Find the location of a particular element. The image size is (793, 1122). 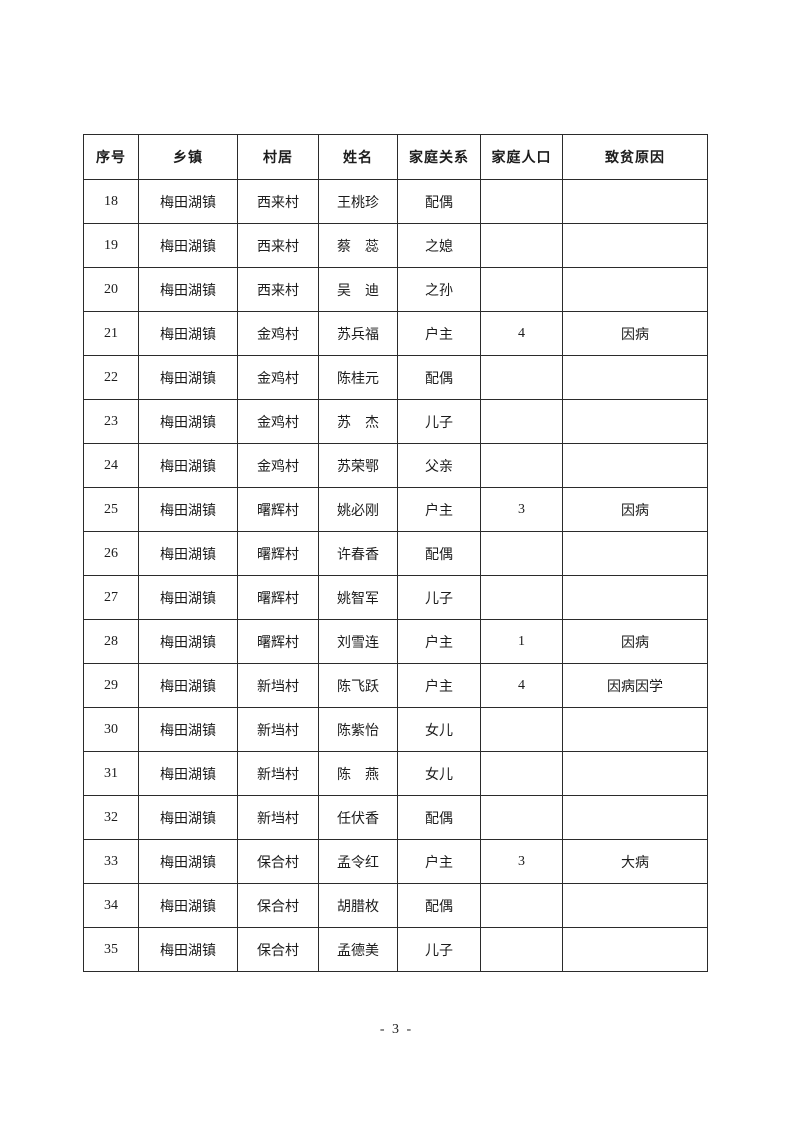

cell-index: 35 is located at coordinates (111, 949).